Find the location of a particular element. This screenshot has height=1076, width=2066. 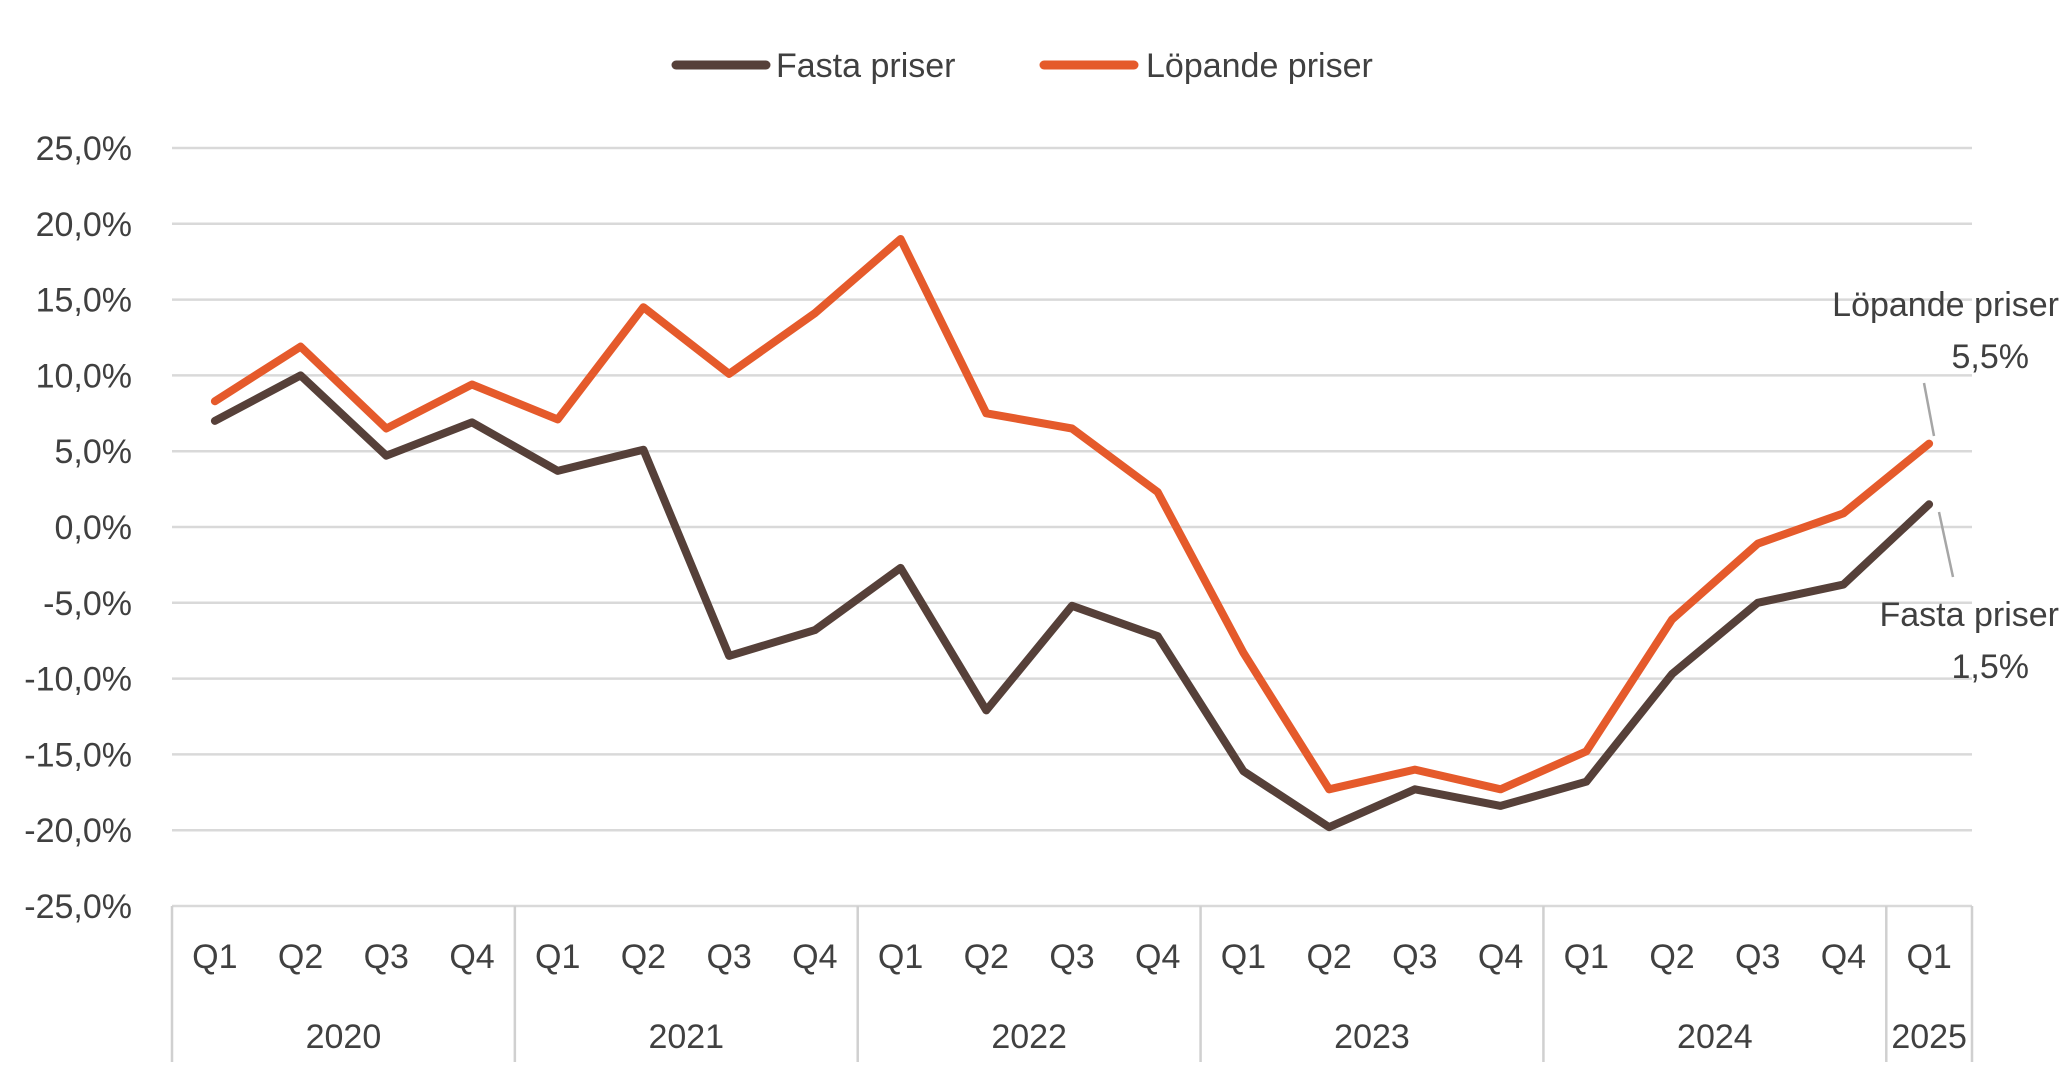

y-tick-label: -20,0% is located at coordinates (78, 831).